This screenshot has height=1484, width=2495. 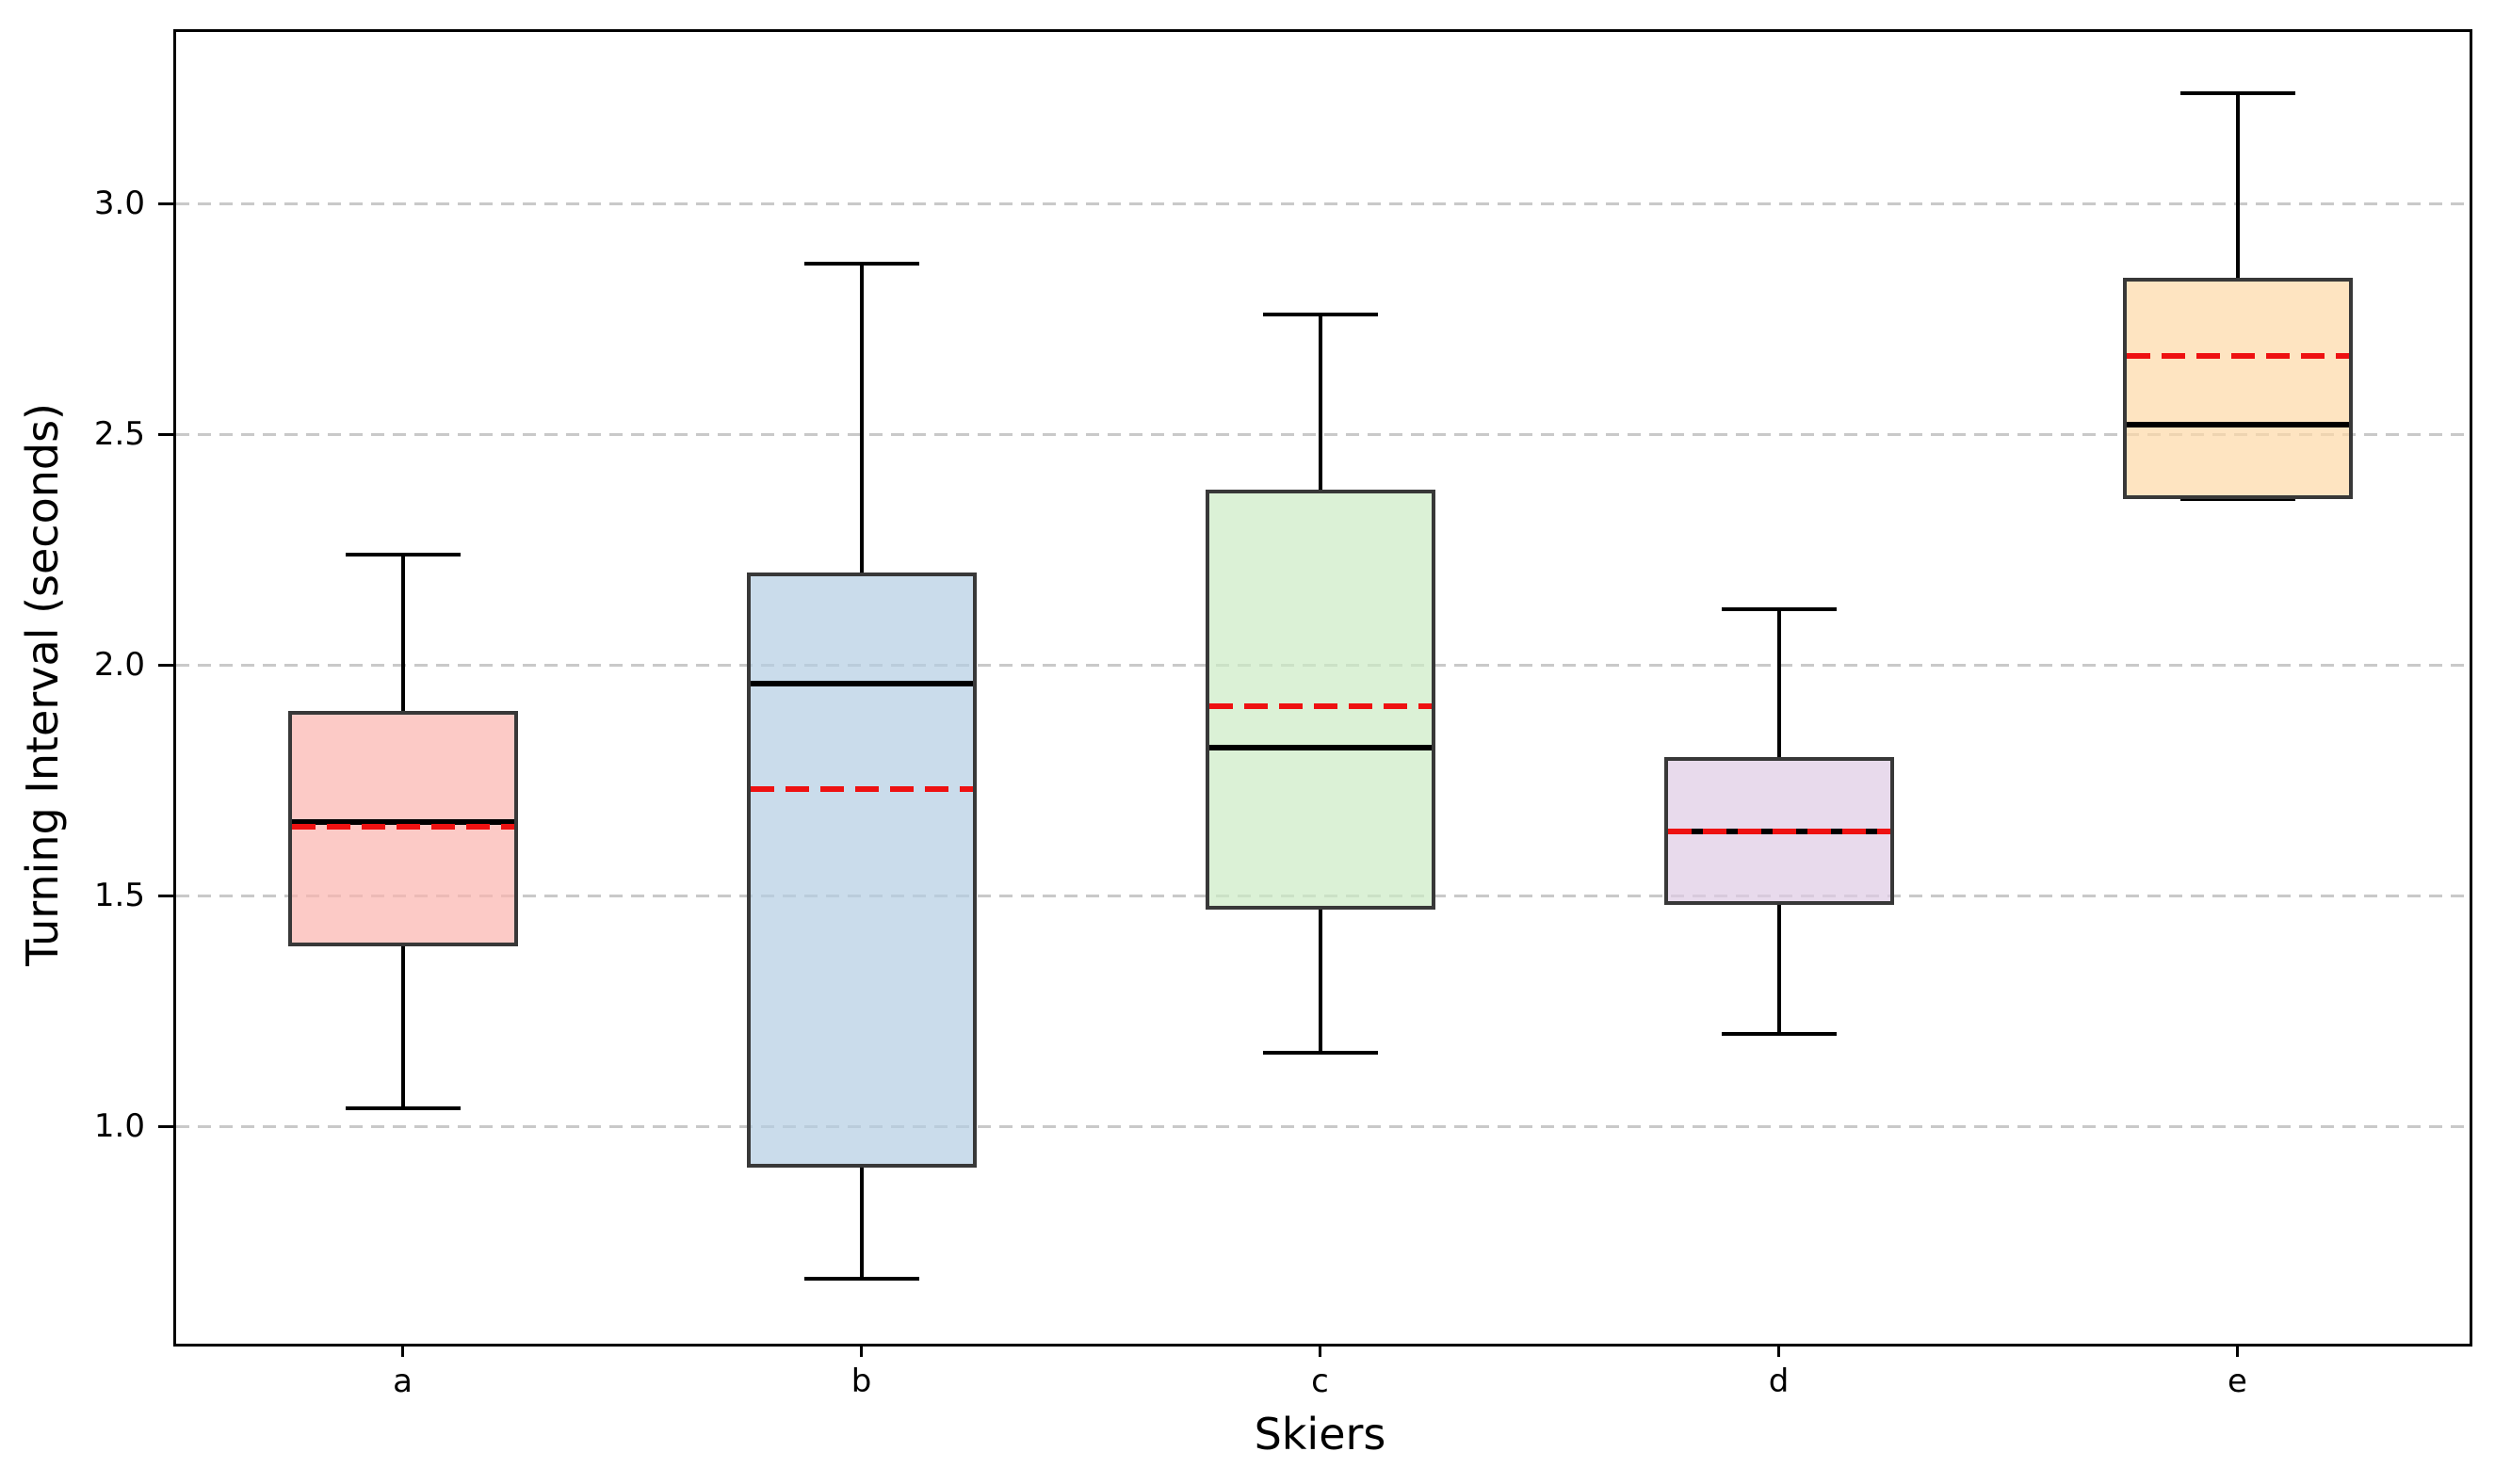 What do you see at coordinates (165, 434) in the screenshot?
I see `y-tick-mark-2.5` at bounding box center [165, 434].